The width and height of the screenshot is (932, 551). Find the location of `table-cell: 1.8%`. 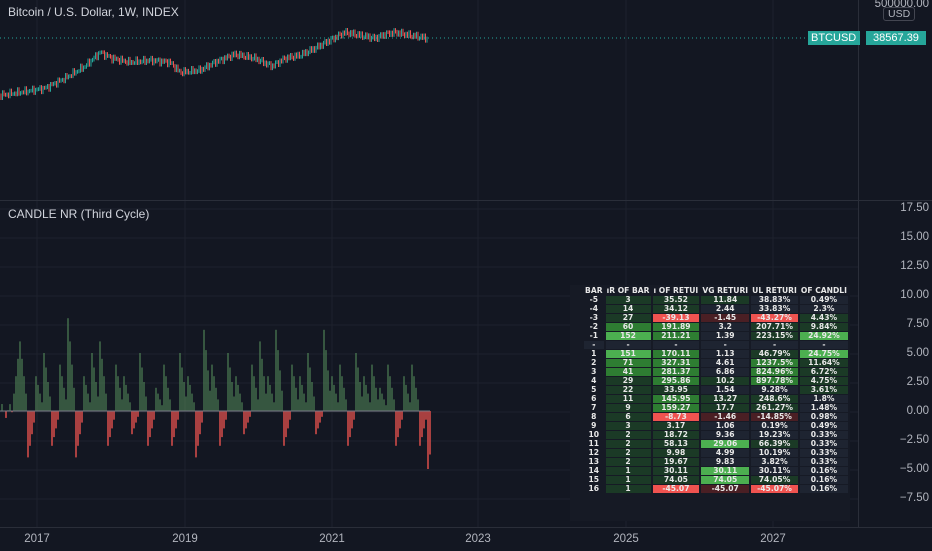

table-cell: 1.8% is located at coordinates (823, 399).